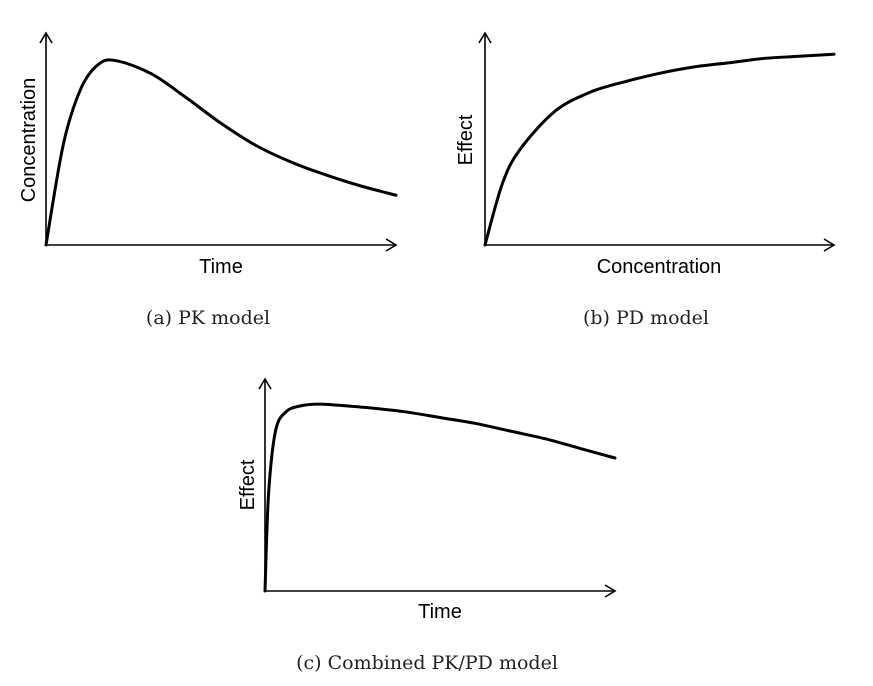 Image resolution: width=873 pixels, height=686 pixels. Describe the element at coordinates (221, 152) in the screenshot. I see `pk-concentration-curve` at that location.